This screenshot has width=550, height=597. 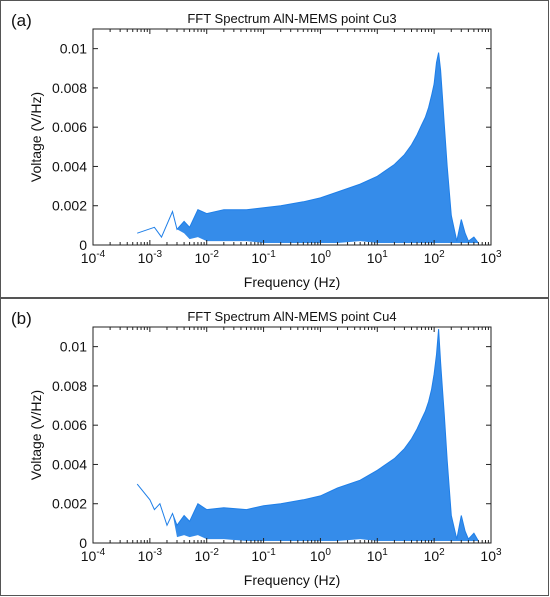 What do you see at coordinates (291, 316) in the screenshot?
I see `chart-title: FFT Spectrum AlN-MEMS point Cu4` at bounding box center [291, 316].